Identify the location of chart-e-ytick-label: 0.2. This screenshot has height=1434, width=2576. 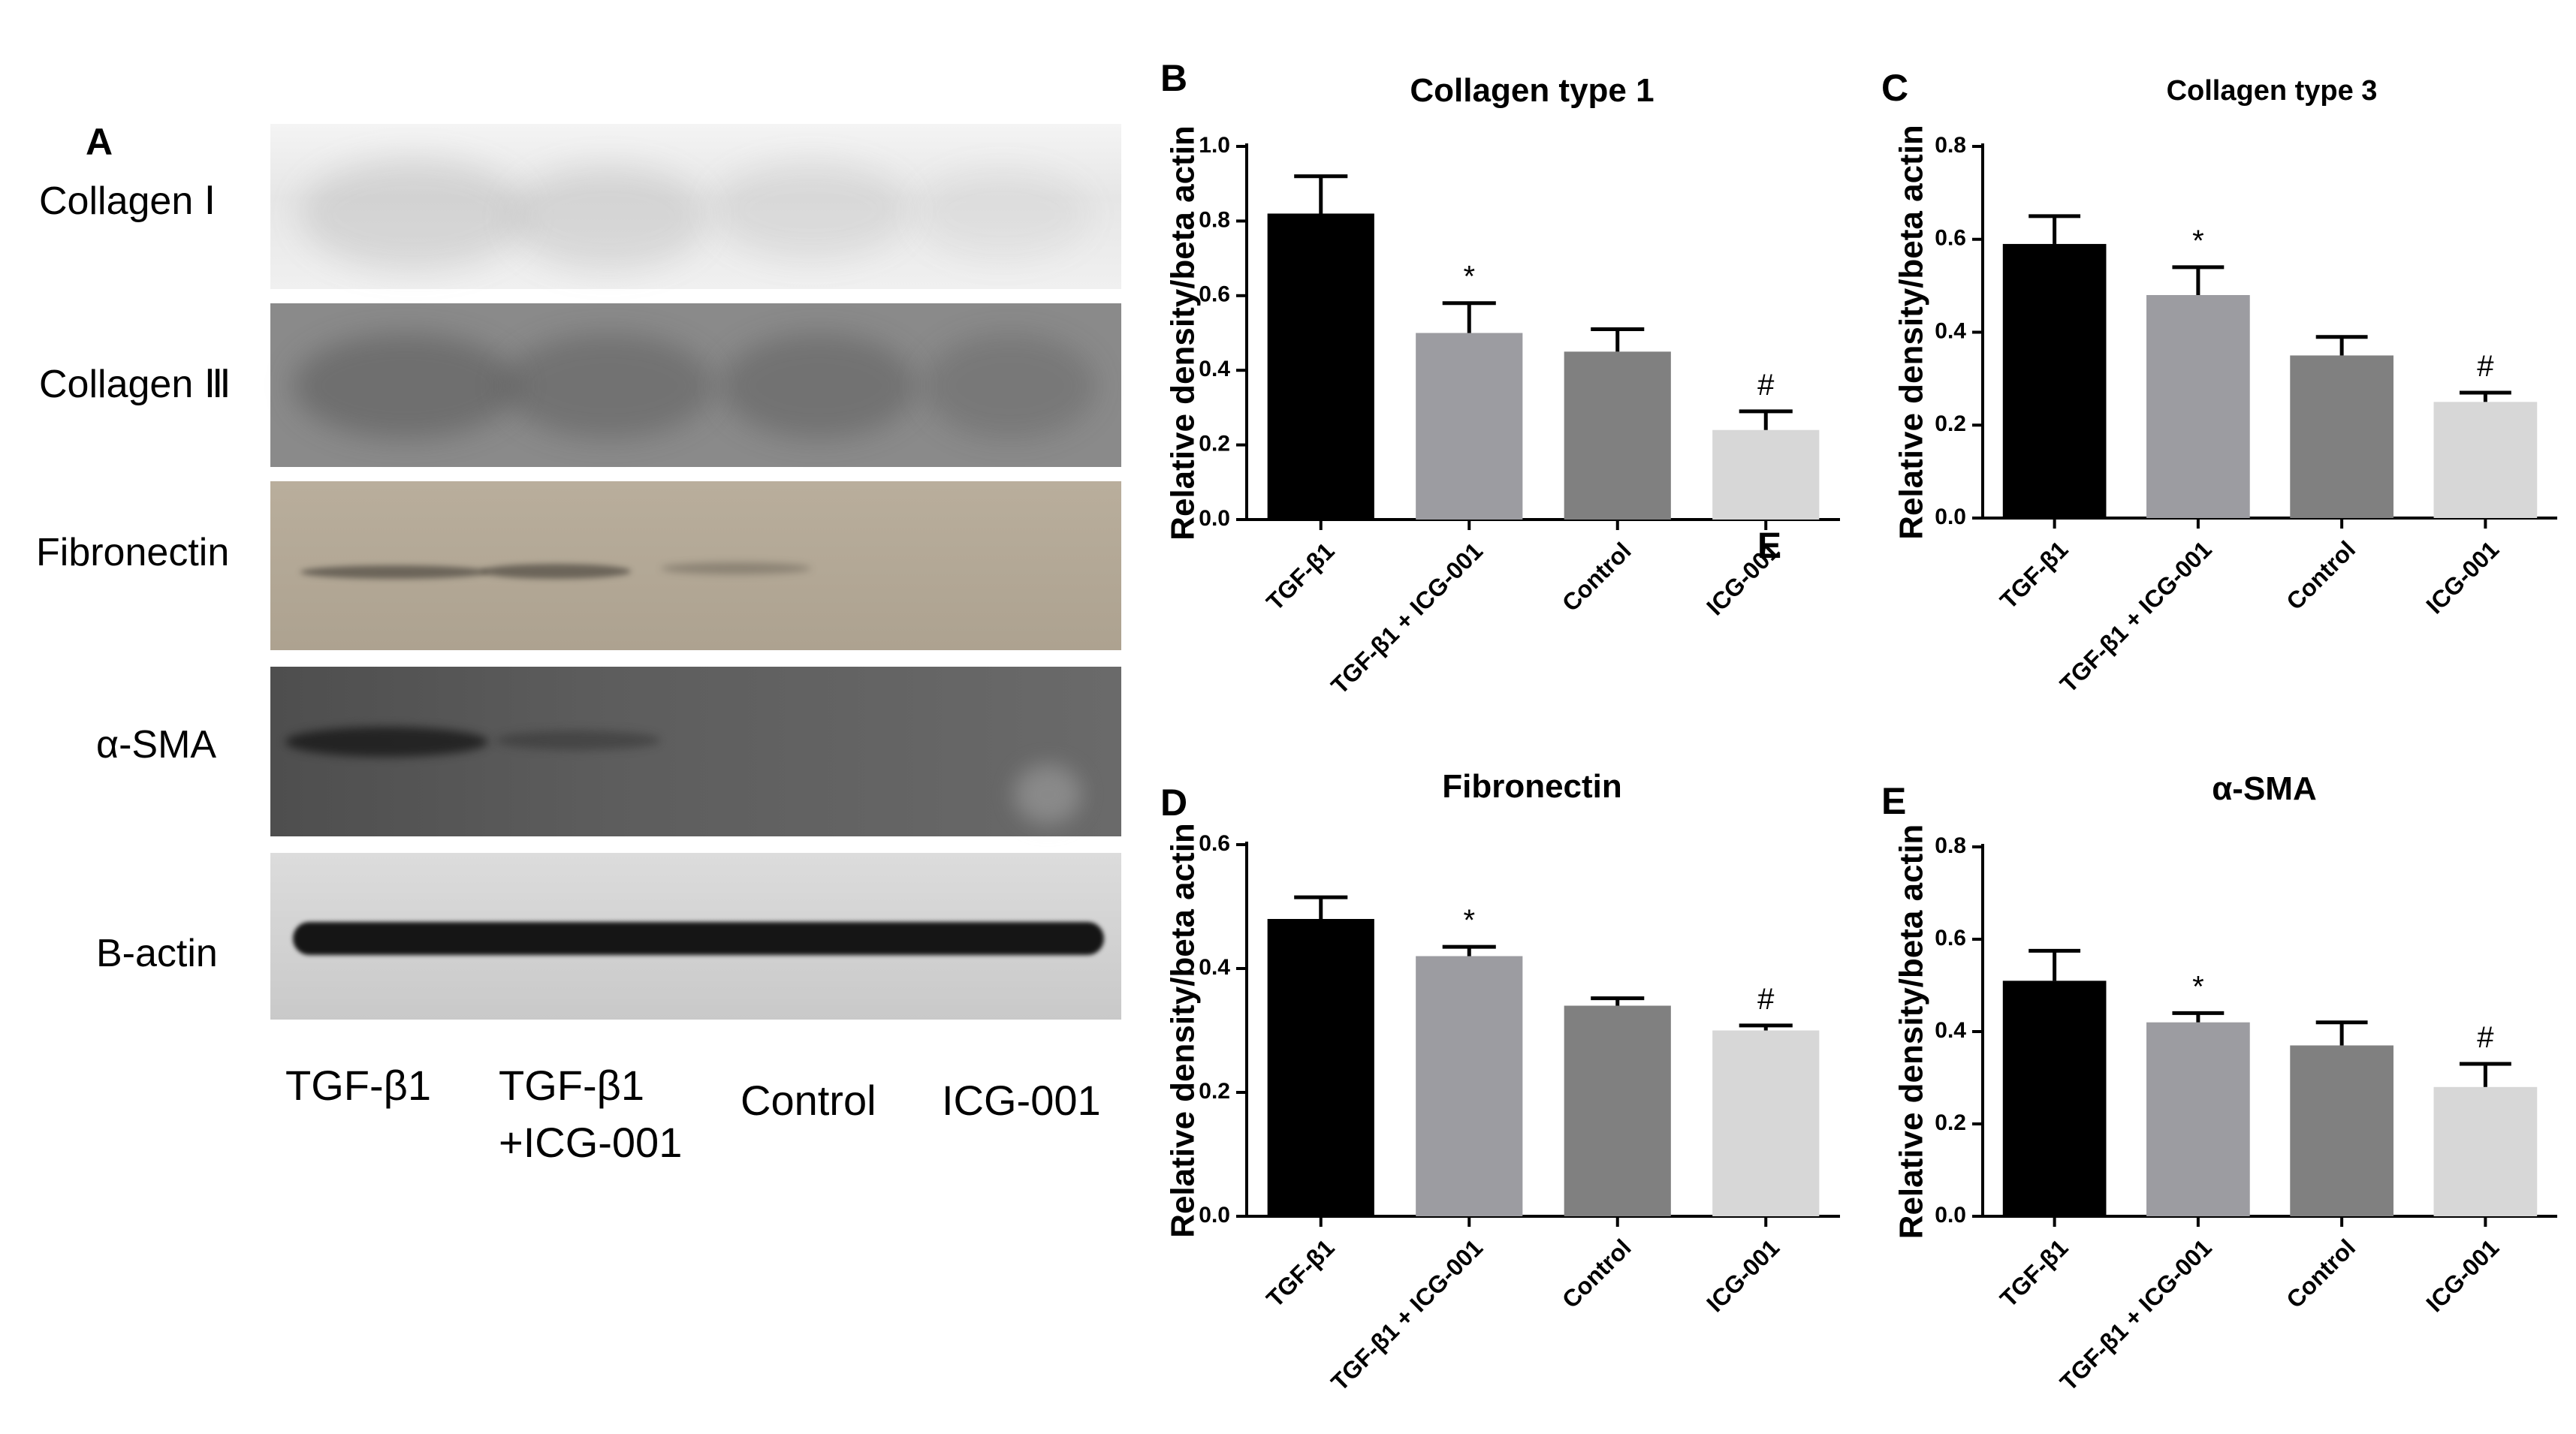
(1950, 1123).